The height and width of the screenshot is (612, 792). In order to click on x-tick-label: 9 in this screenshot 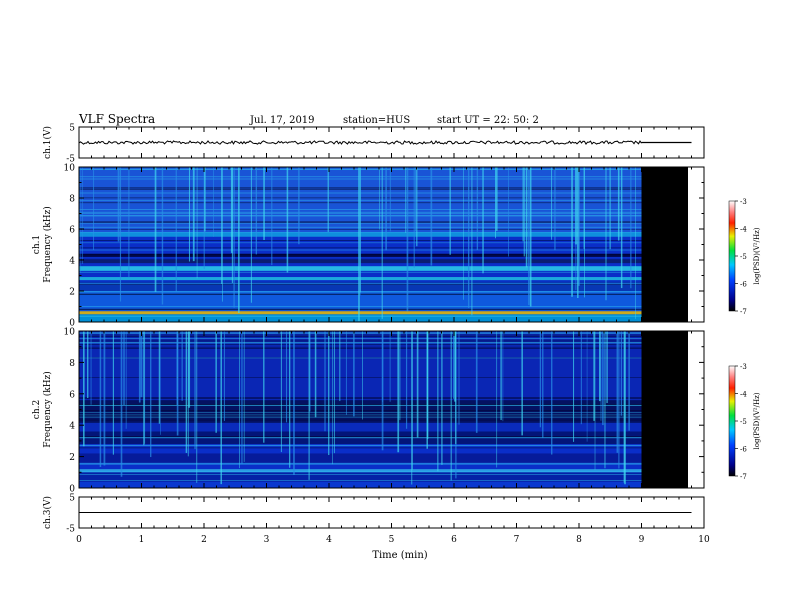, I will do `click(642, 540)`.